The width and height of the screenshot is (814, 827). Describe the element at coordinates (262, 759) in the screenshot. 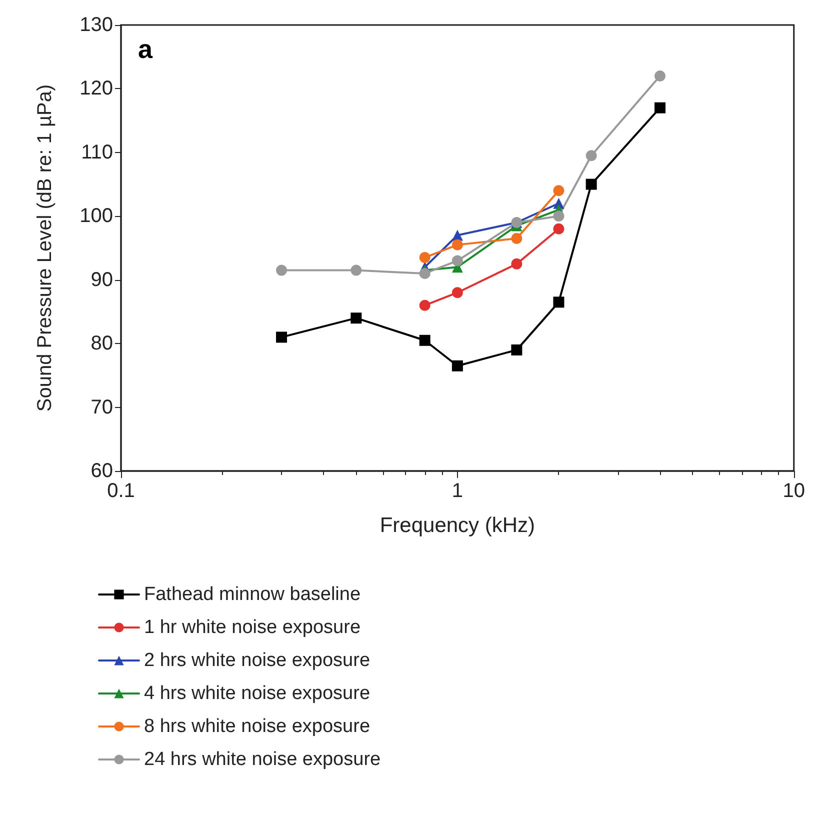

I see `legend-label: 24 hrs white noise exposure` at that location.